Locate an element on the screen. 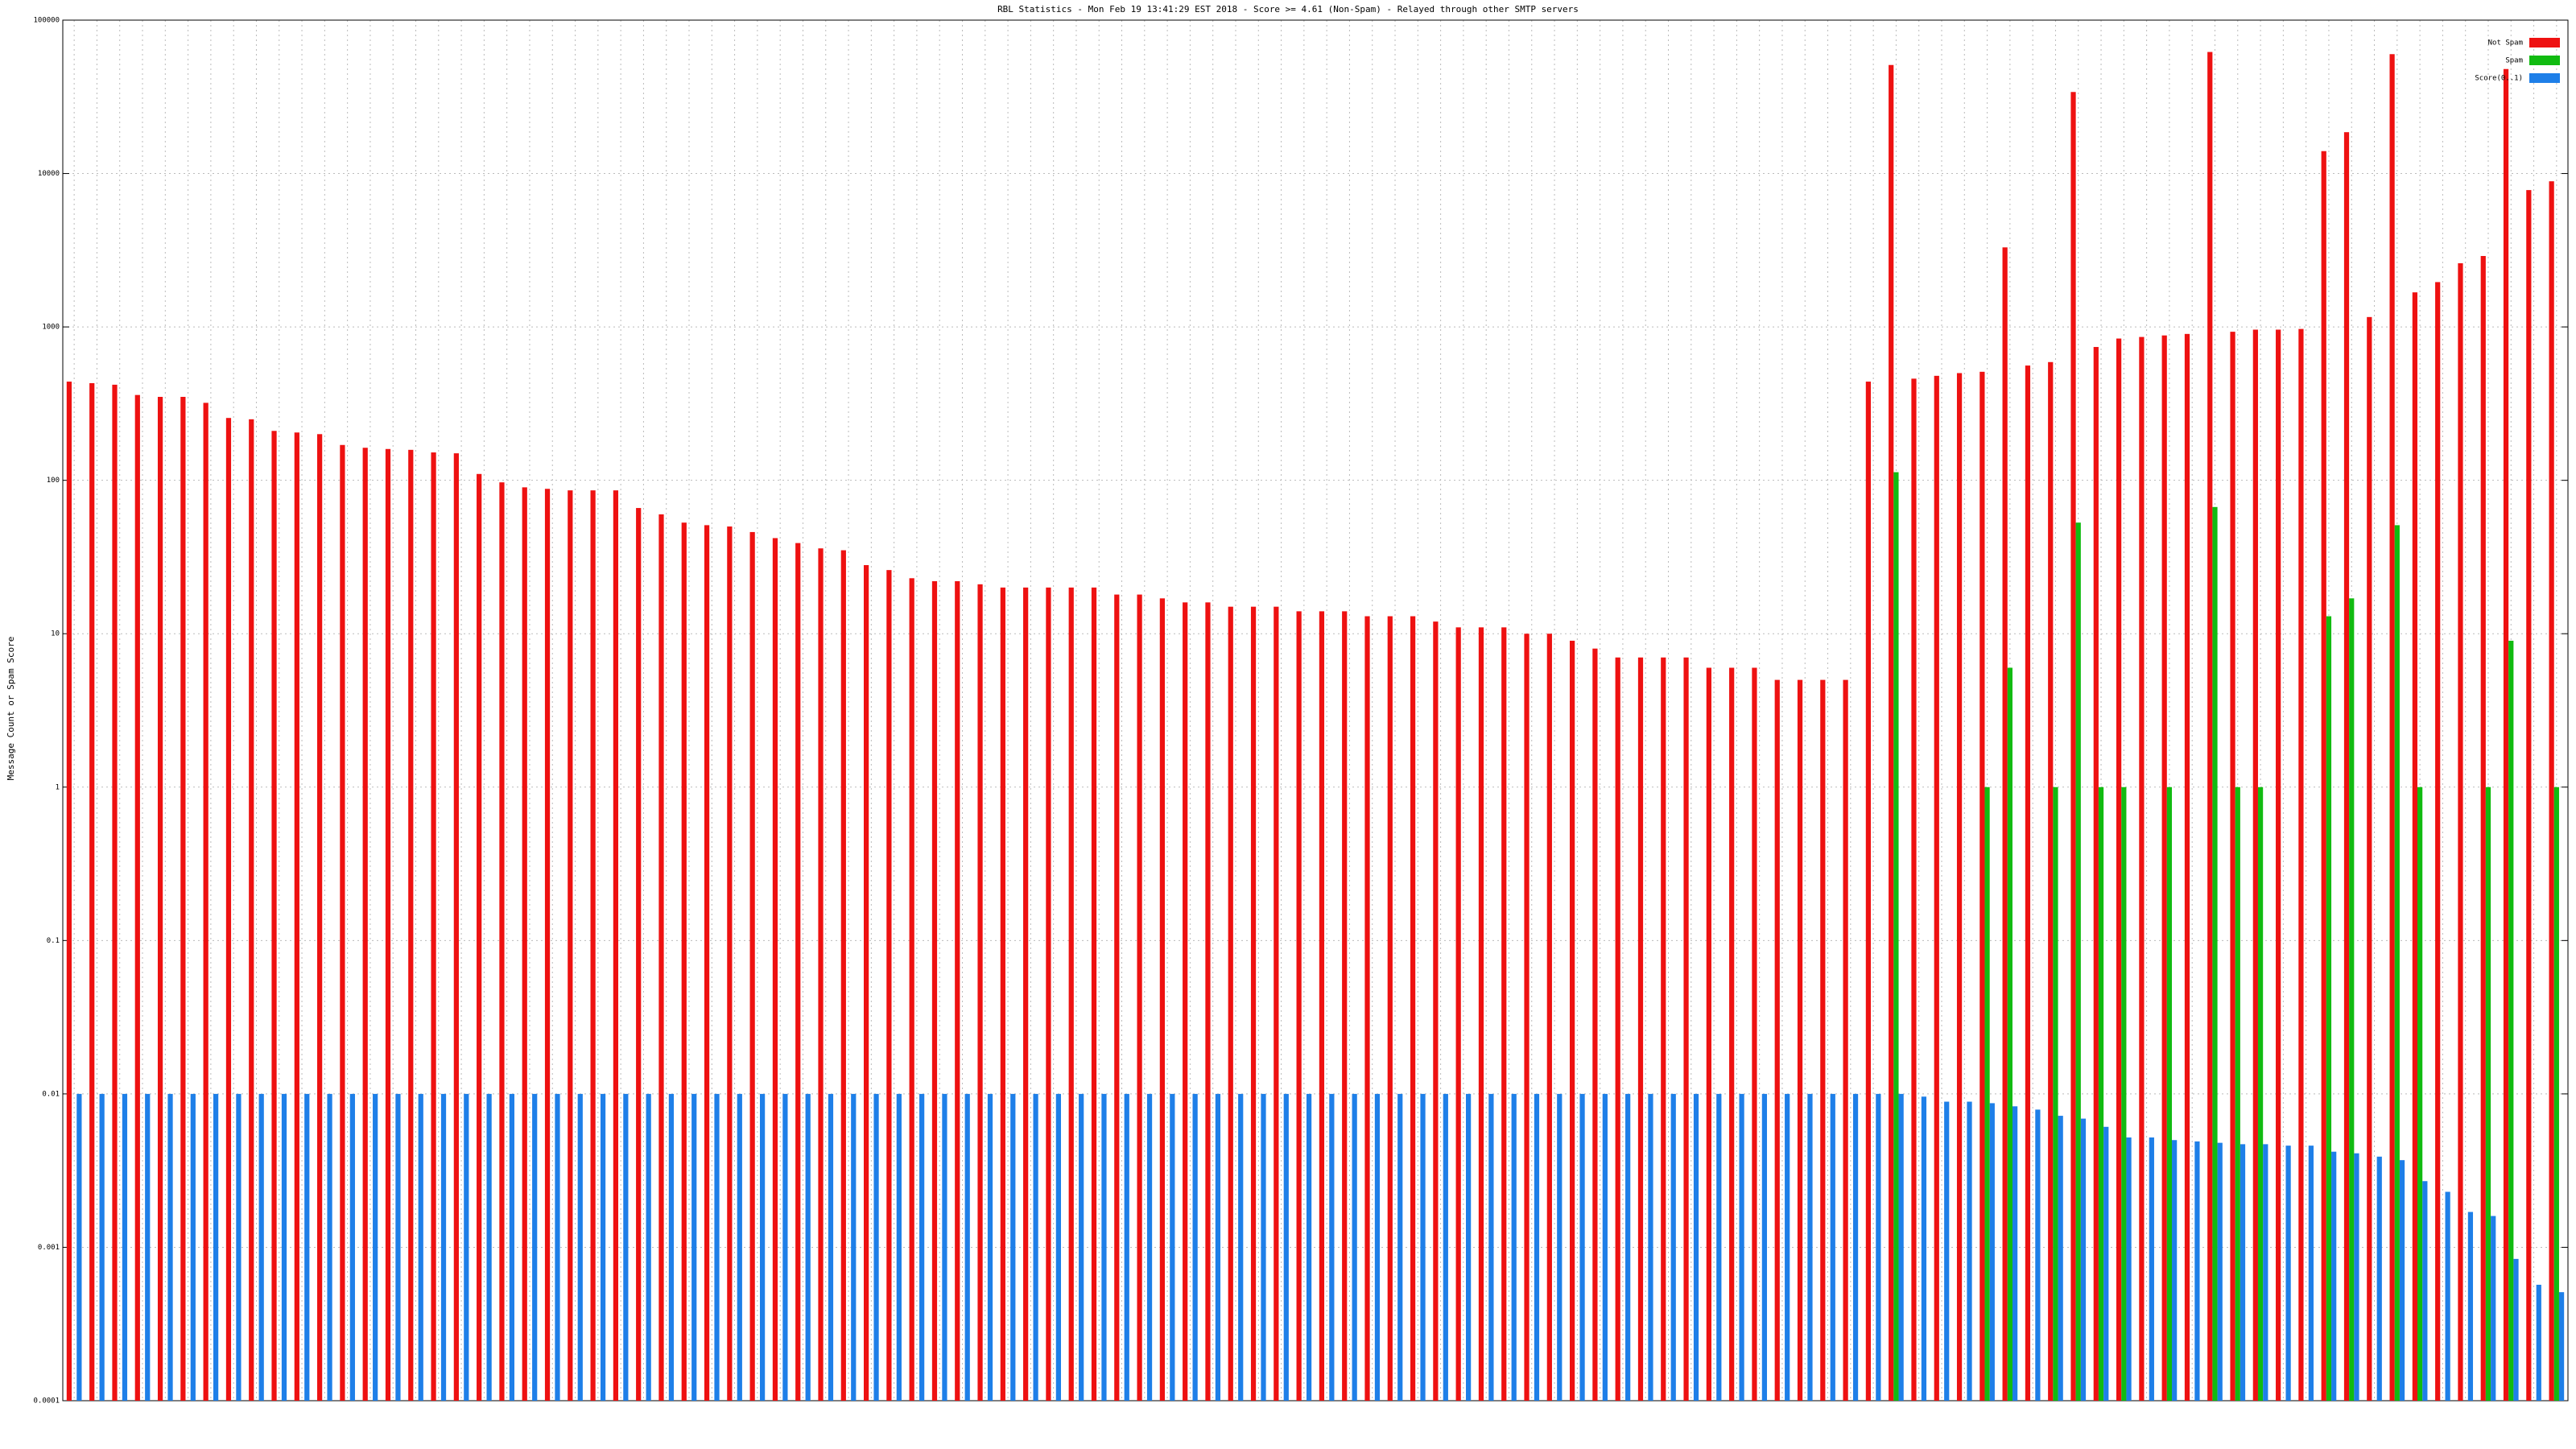 This screenshot has width=2576, height=1449. y-tick-label: 1000 is located at coordinates (51, 328).